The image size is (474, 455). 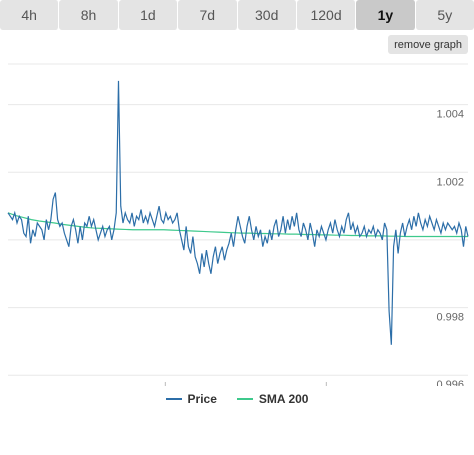 What do you see at coordinates (450, 115) in the screenshot?
I see `y-tick-label: 1.004` at bounding box center [450, 115].